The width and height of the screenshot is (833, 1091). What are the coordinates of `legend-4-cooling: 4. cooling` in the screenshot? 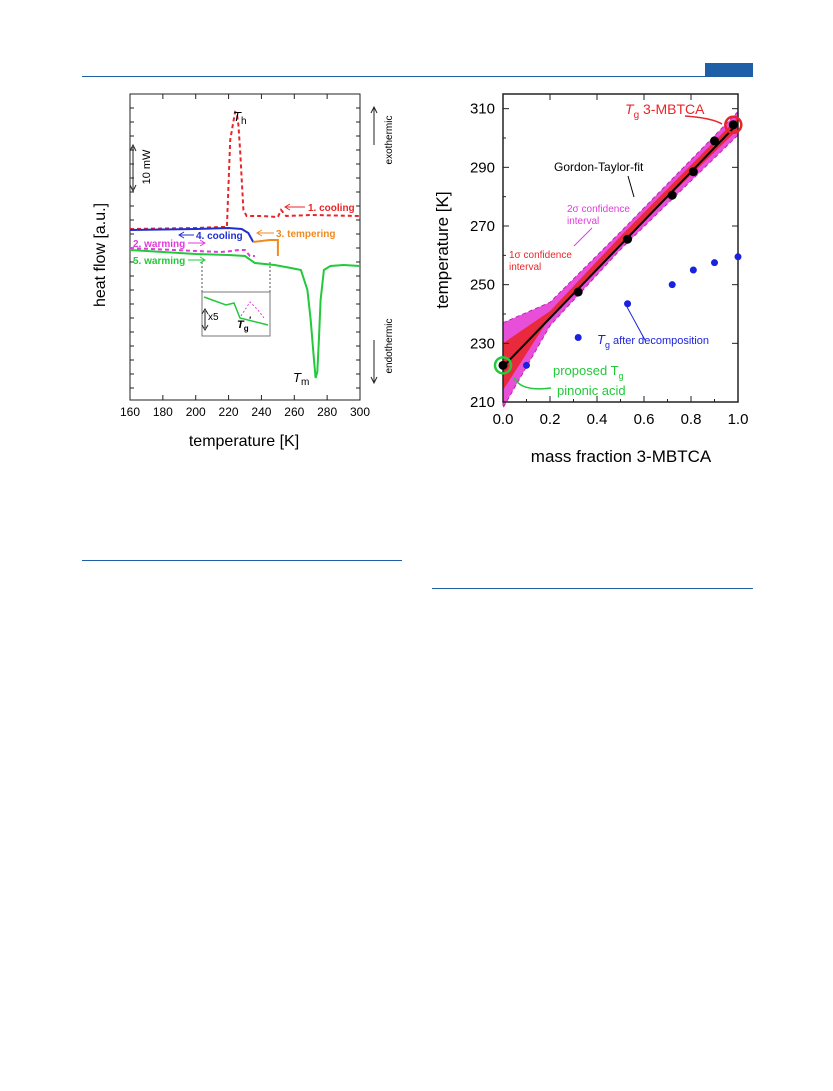 It's located at (219, 236).